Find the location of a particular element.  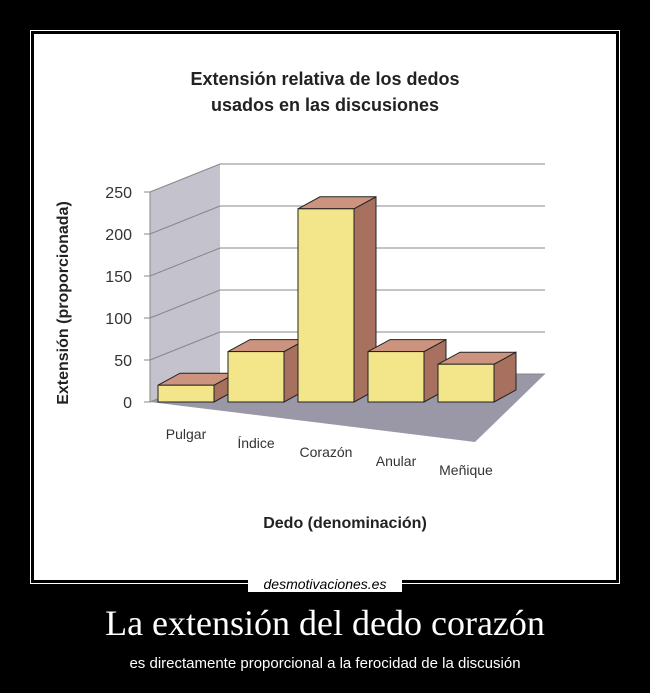

y-tick-label: 50 is located at coordinates (123, 361).